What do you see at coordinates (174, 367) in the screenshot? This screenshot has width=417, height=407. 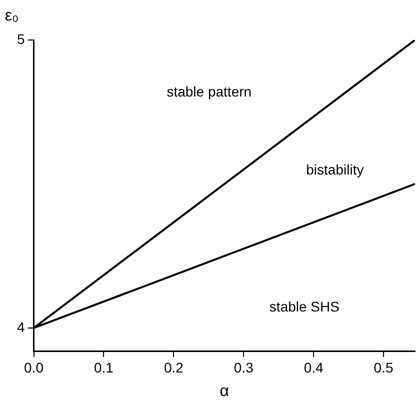 I see `x-tick-label: 0.2` at bounding box center [174, 367].